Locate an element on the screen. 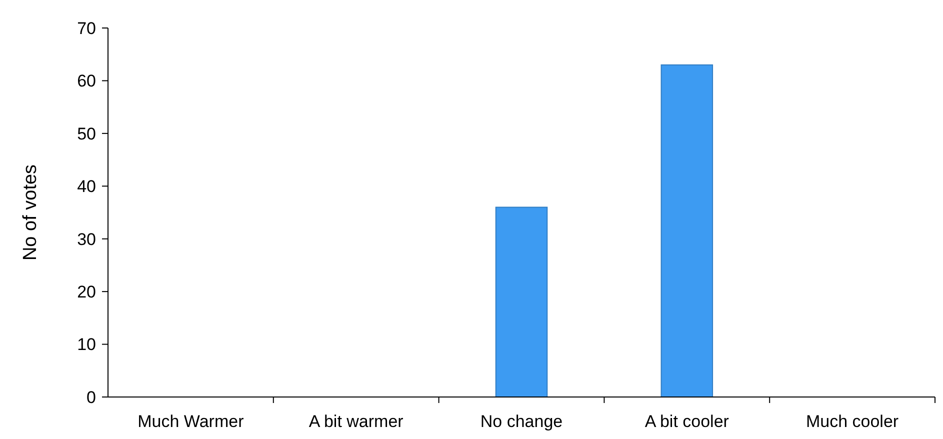 The width and height of the screenshot is (943, 439). x-tick-label: A bit warmer is located at coordinates (356, 421).